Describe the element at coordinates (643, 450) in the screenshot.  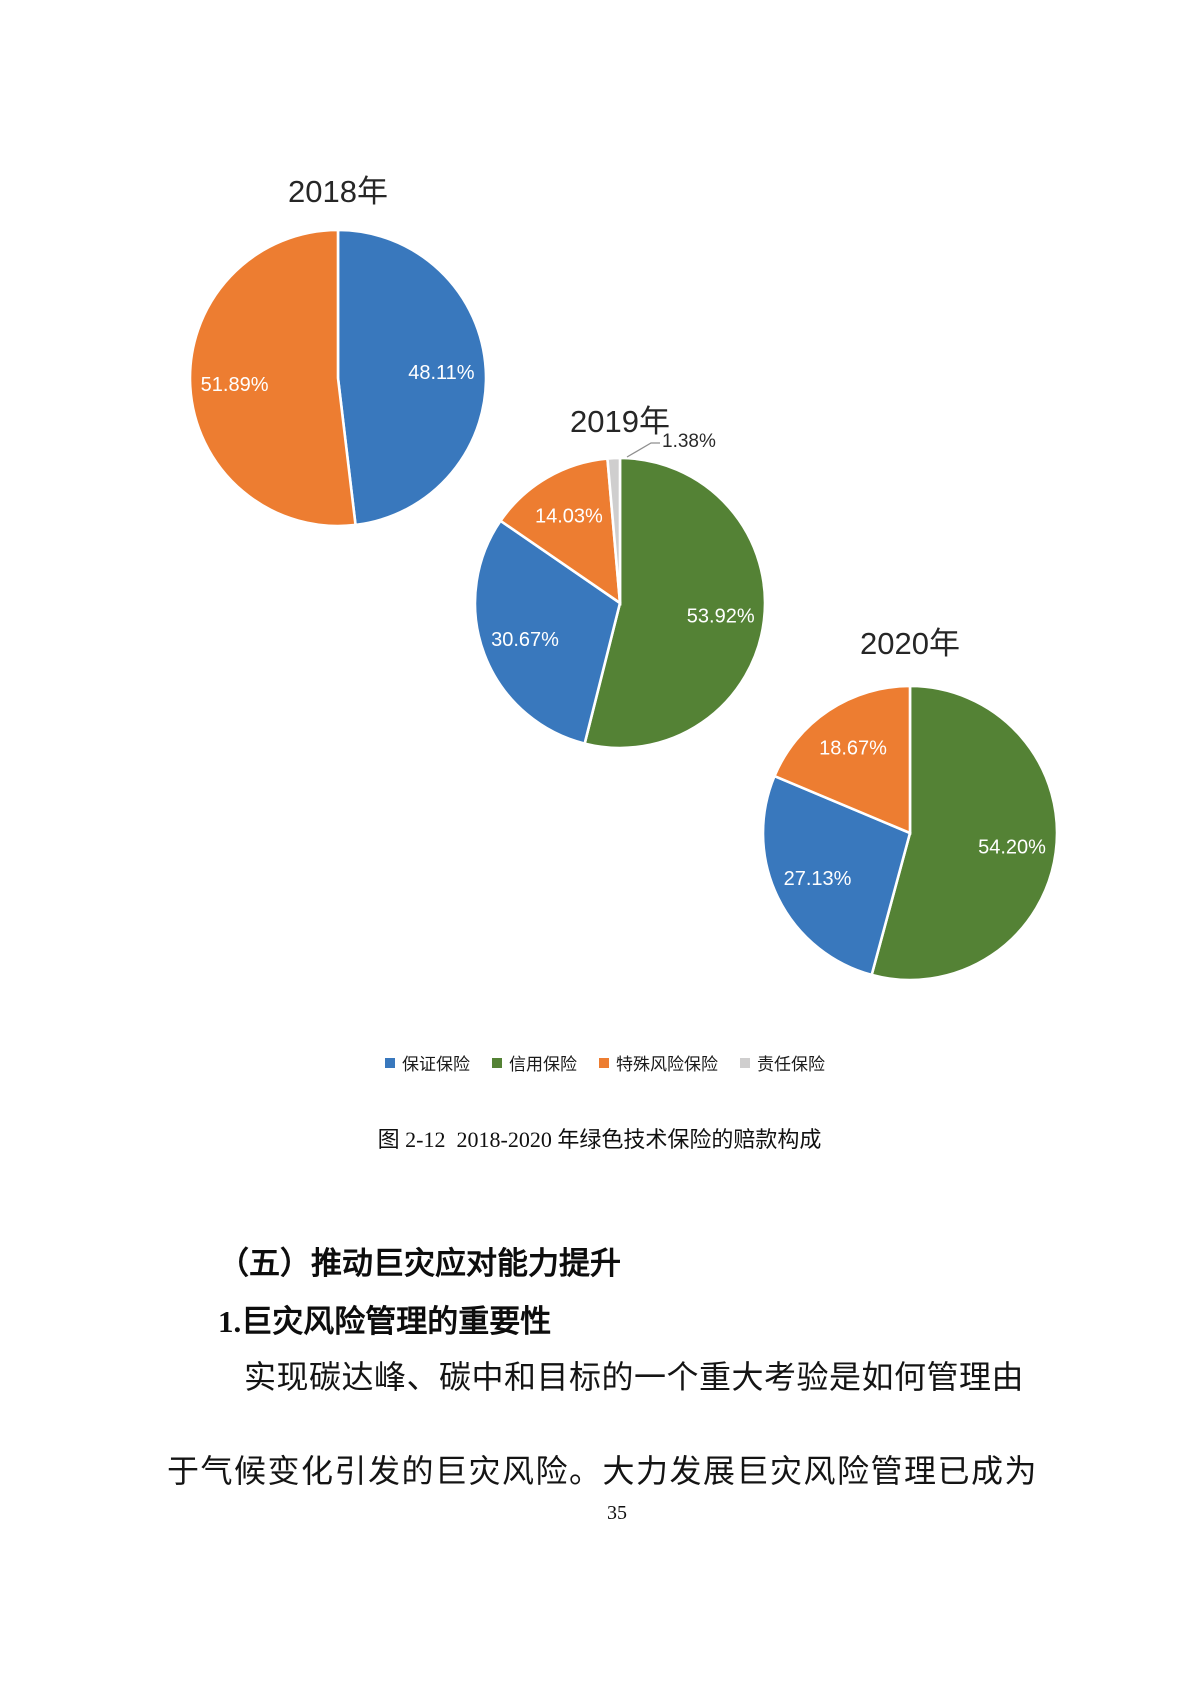
I see `label-leader-line` at that location.